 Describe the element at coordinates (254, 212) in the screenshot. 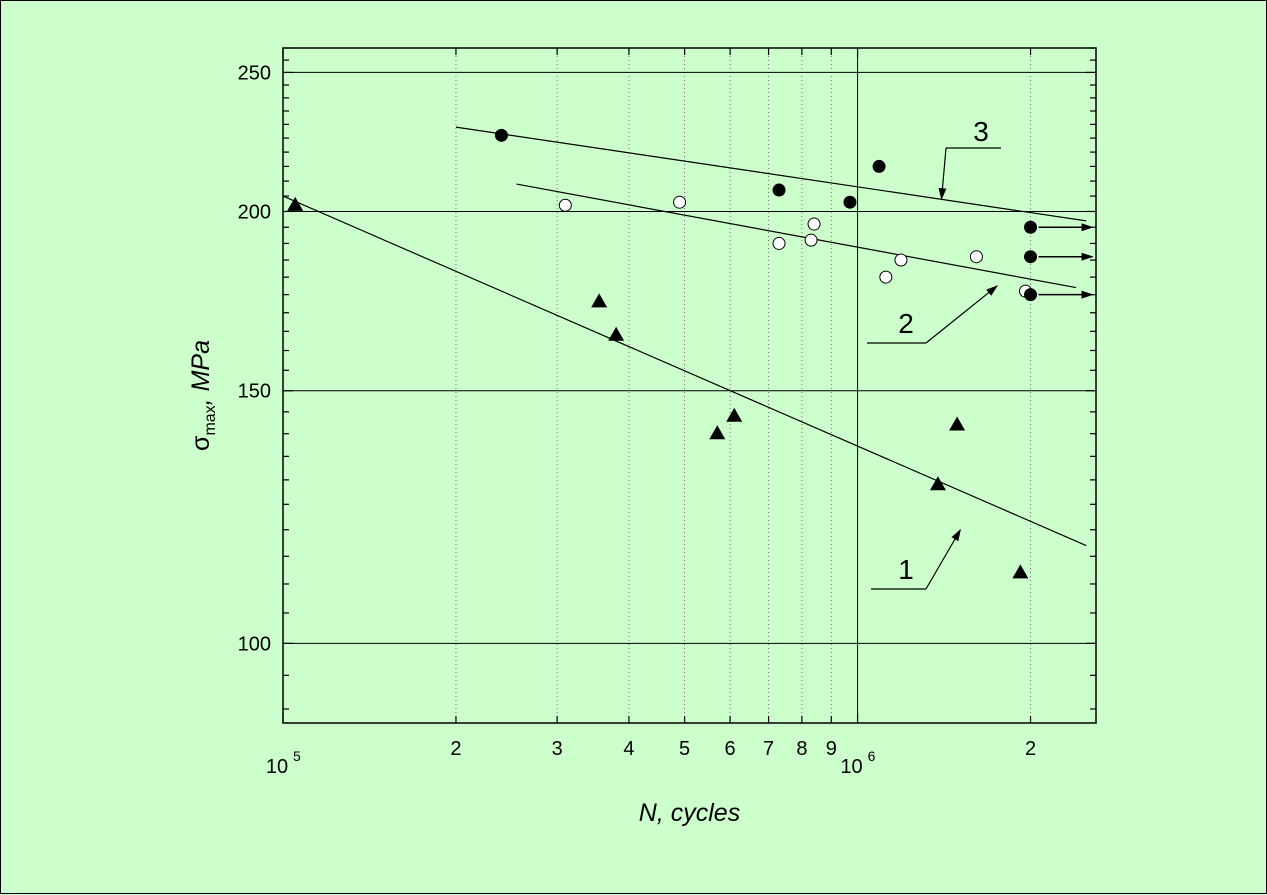

I see `y-tick-label: 200` at that location.